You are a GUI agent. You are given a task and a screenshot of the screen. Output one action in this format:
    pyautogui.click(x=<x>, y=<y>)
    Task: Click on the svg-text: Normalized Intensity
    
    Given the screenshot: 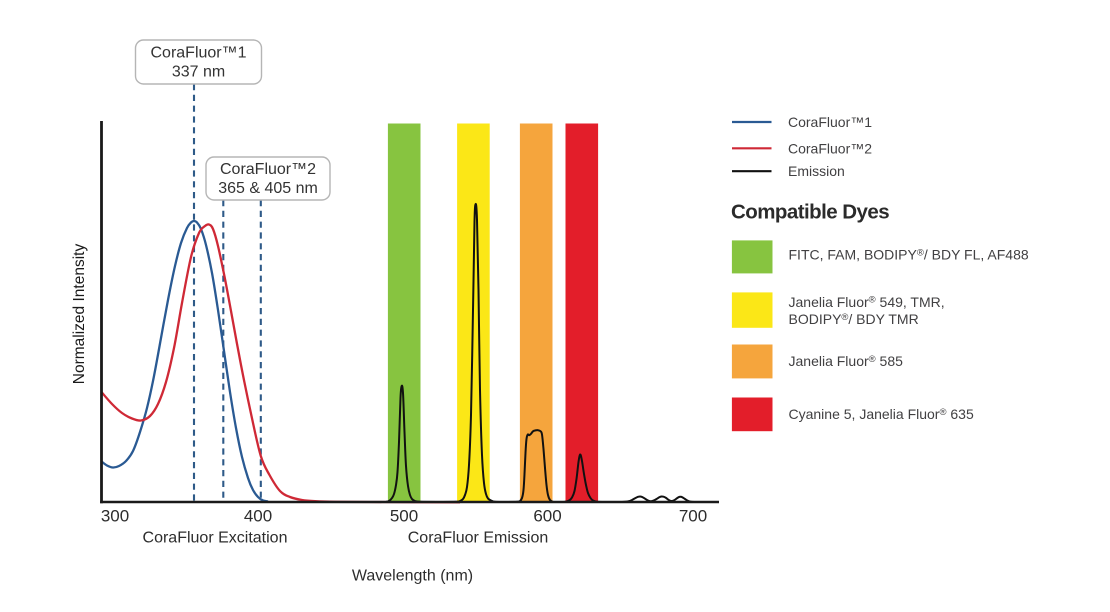 What is the action you would take?
    pyautogui.click(x=79, y=314)
    